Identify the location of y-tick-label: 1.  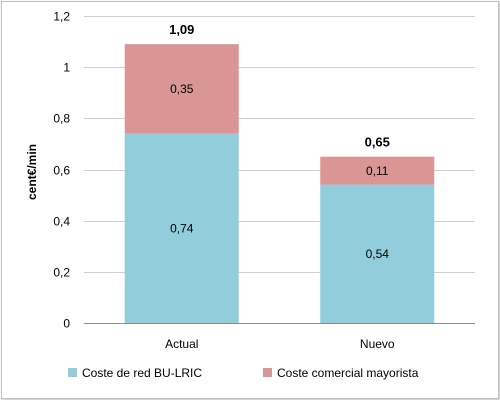
(66, 68).